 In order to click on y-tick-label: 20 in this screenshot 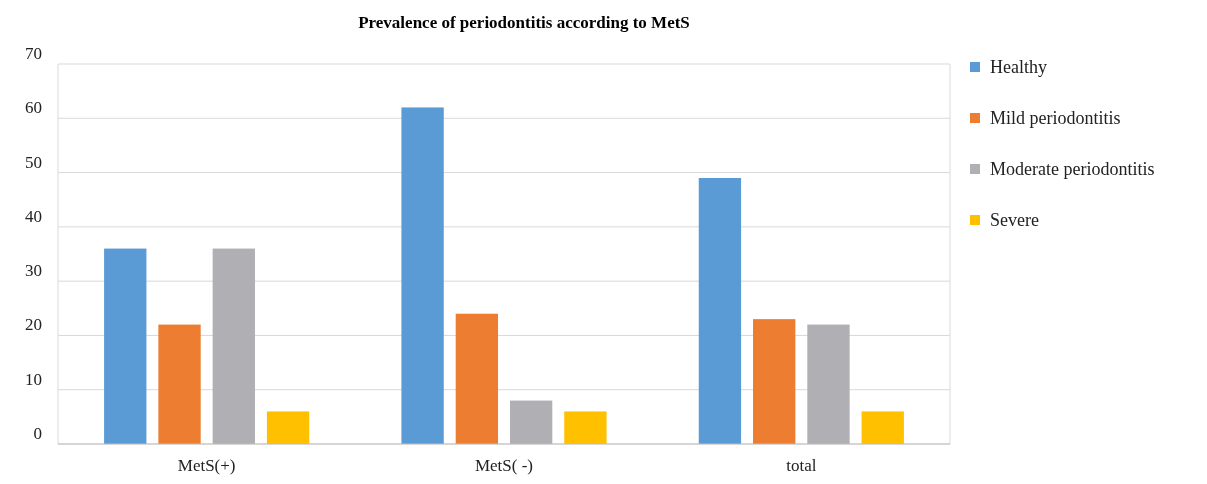, I will do `click(33, 325)`.